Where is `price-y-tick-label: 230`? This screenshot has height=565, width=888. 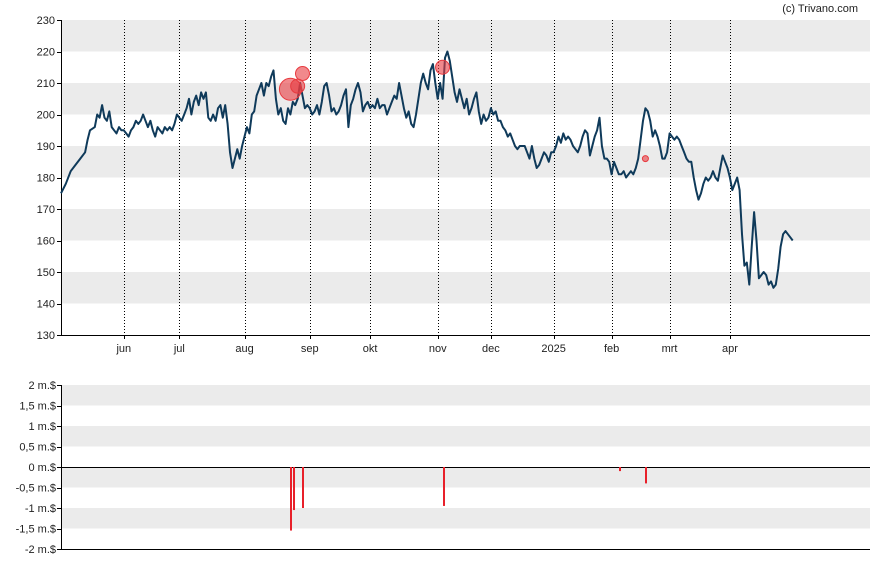
price-y-tick-label: 230 is located at coordinates (46, 21).